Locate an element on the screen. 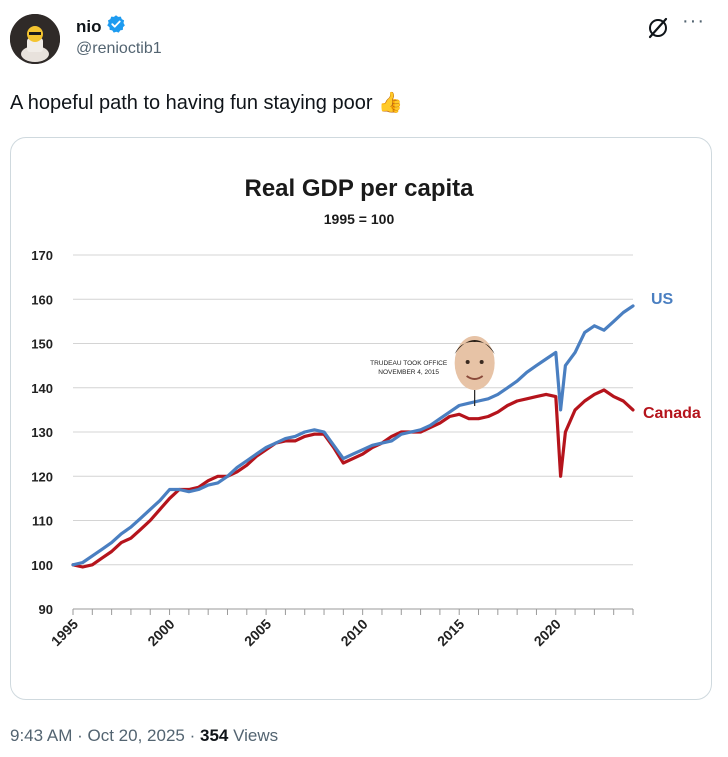  y-tick-label: 160 is located at coordinates (42, 299).